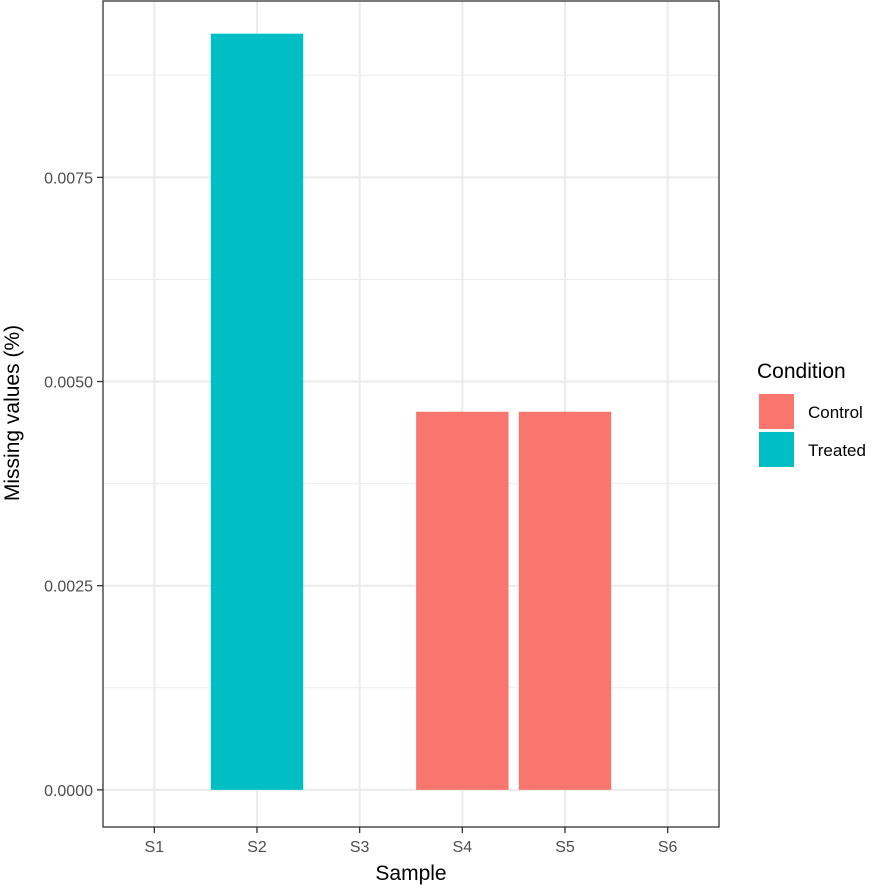 This screenshot has width=874, height=888. What do you see at coordinates (68, 383) in the screenshot?
I see `y-tick-label: 0.0050` at bounding box center [68, 383].